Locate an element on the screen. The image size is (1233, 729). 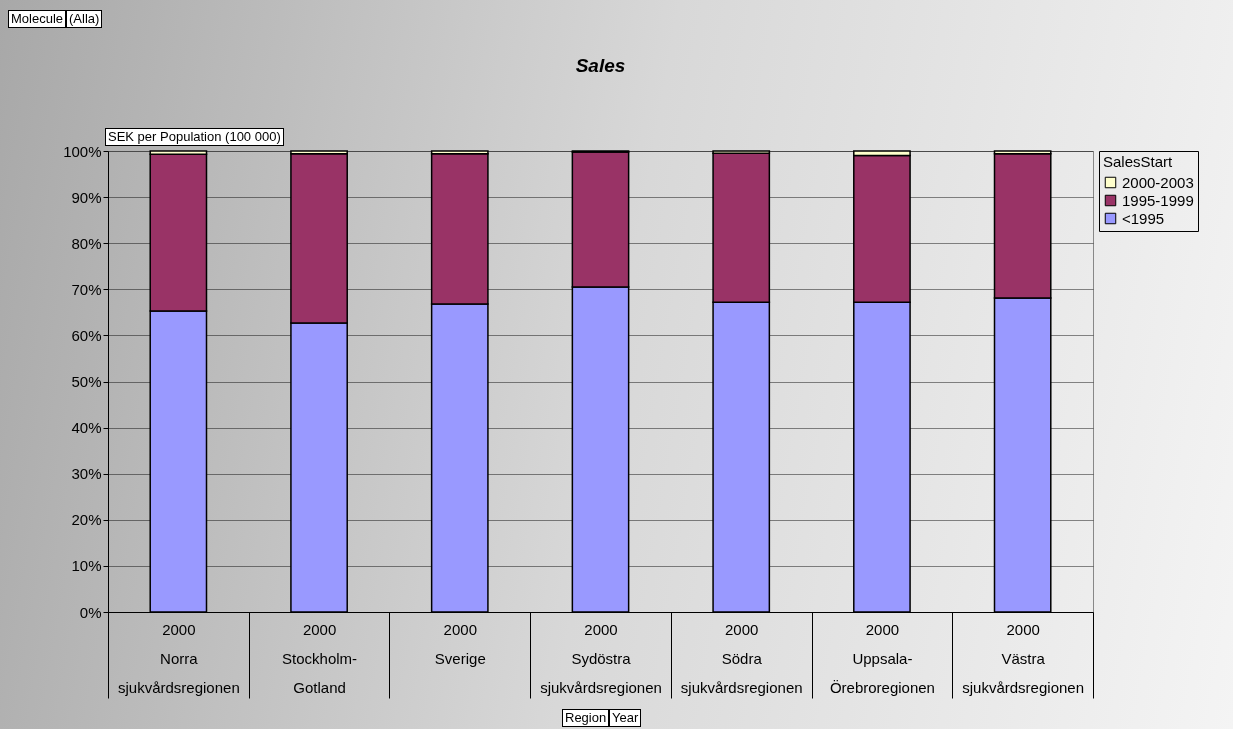
legend-label: 2000-2003 is located at coordinates (1158, 182).